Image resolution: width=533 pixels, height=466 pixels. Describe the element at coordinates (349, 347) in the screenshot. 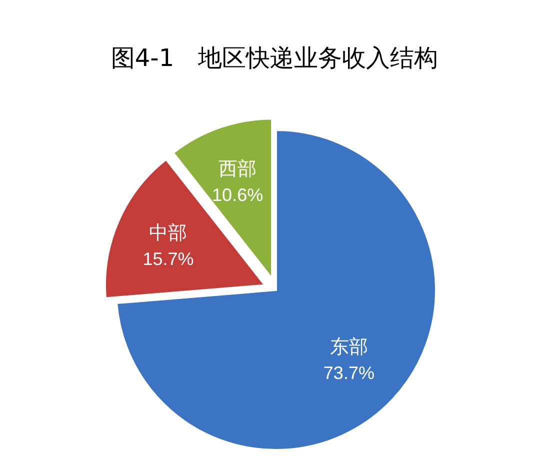

I see `slice-label: 东部` at that location.